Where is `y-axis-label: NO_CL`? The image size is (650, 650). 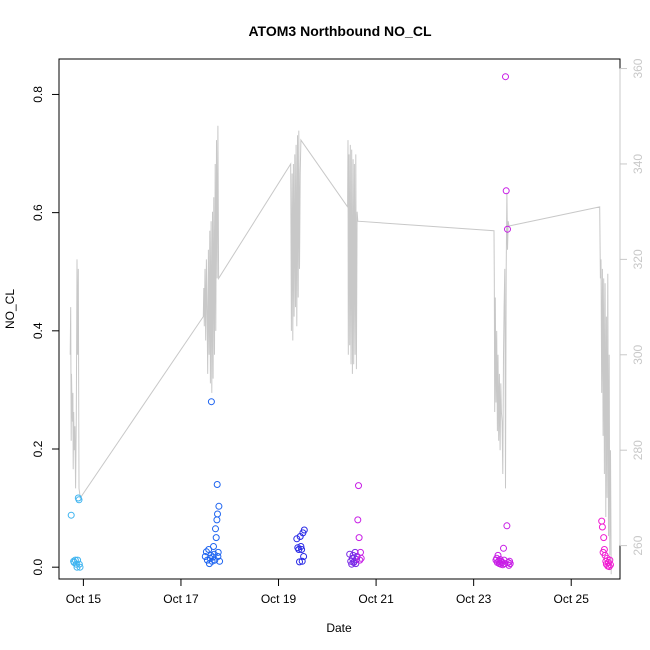 y-axis-label: NO_CL is located at coordinates (10, 309).